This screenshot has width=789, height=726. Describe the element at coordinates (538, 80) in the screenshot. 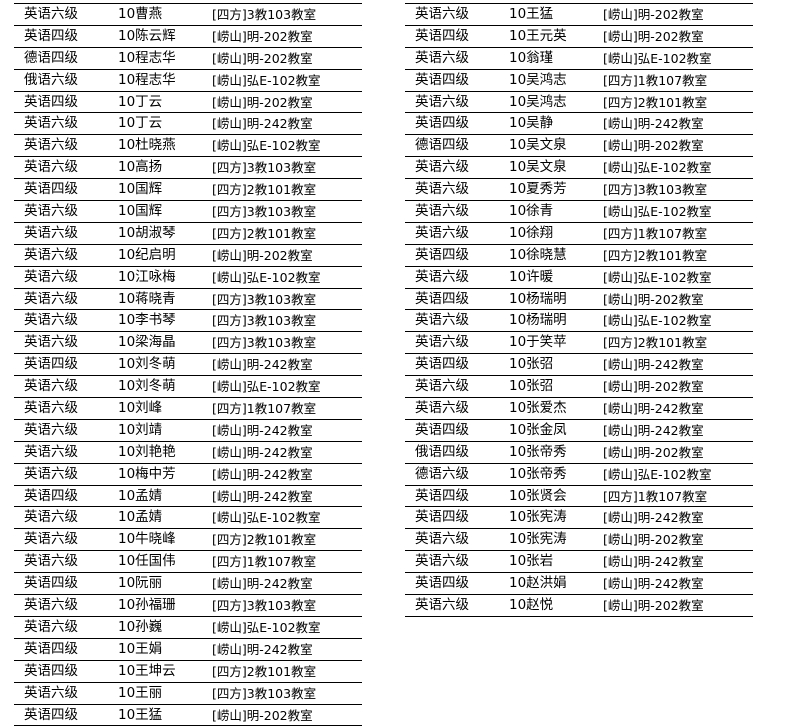

I see `student-name: 10吴鸿志` at that location.